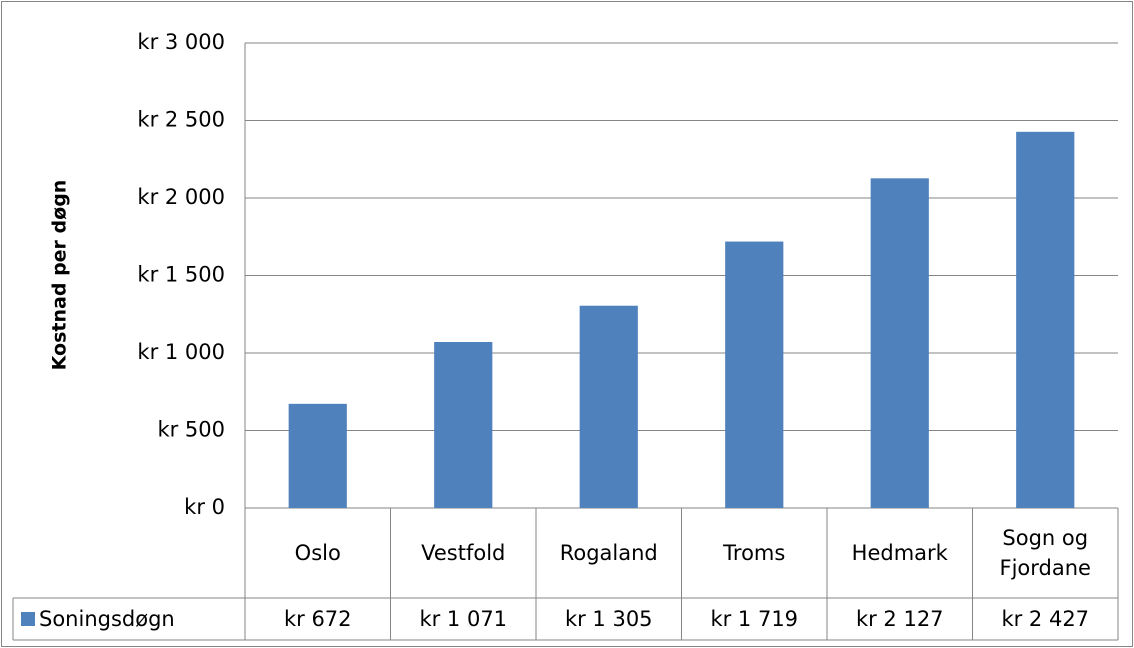 The height and width of the screenshot is (648, 1134). What do you see at coordinates (28, 619) in the screenshot?
I see `legend-swatch` at bounding box center [28, 619].